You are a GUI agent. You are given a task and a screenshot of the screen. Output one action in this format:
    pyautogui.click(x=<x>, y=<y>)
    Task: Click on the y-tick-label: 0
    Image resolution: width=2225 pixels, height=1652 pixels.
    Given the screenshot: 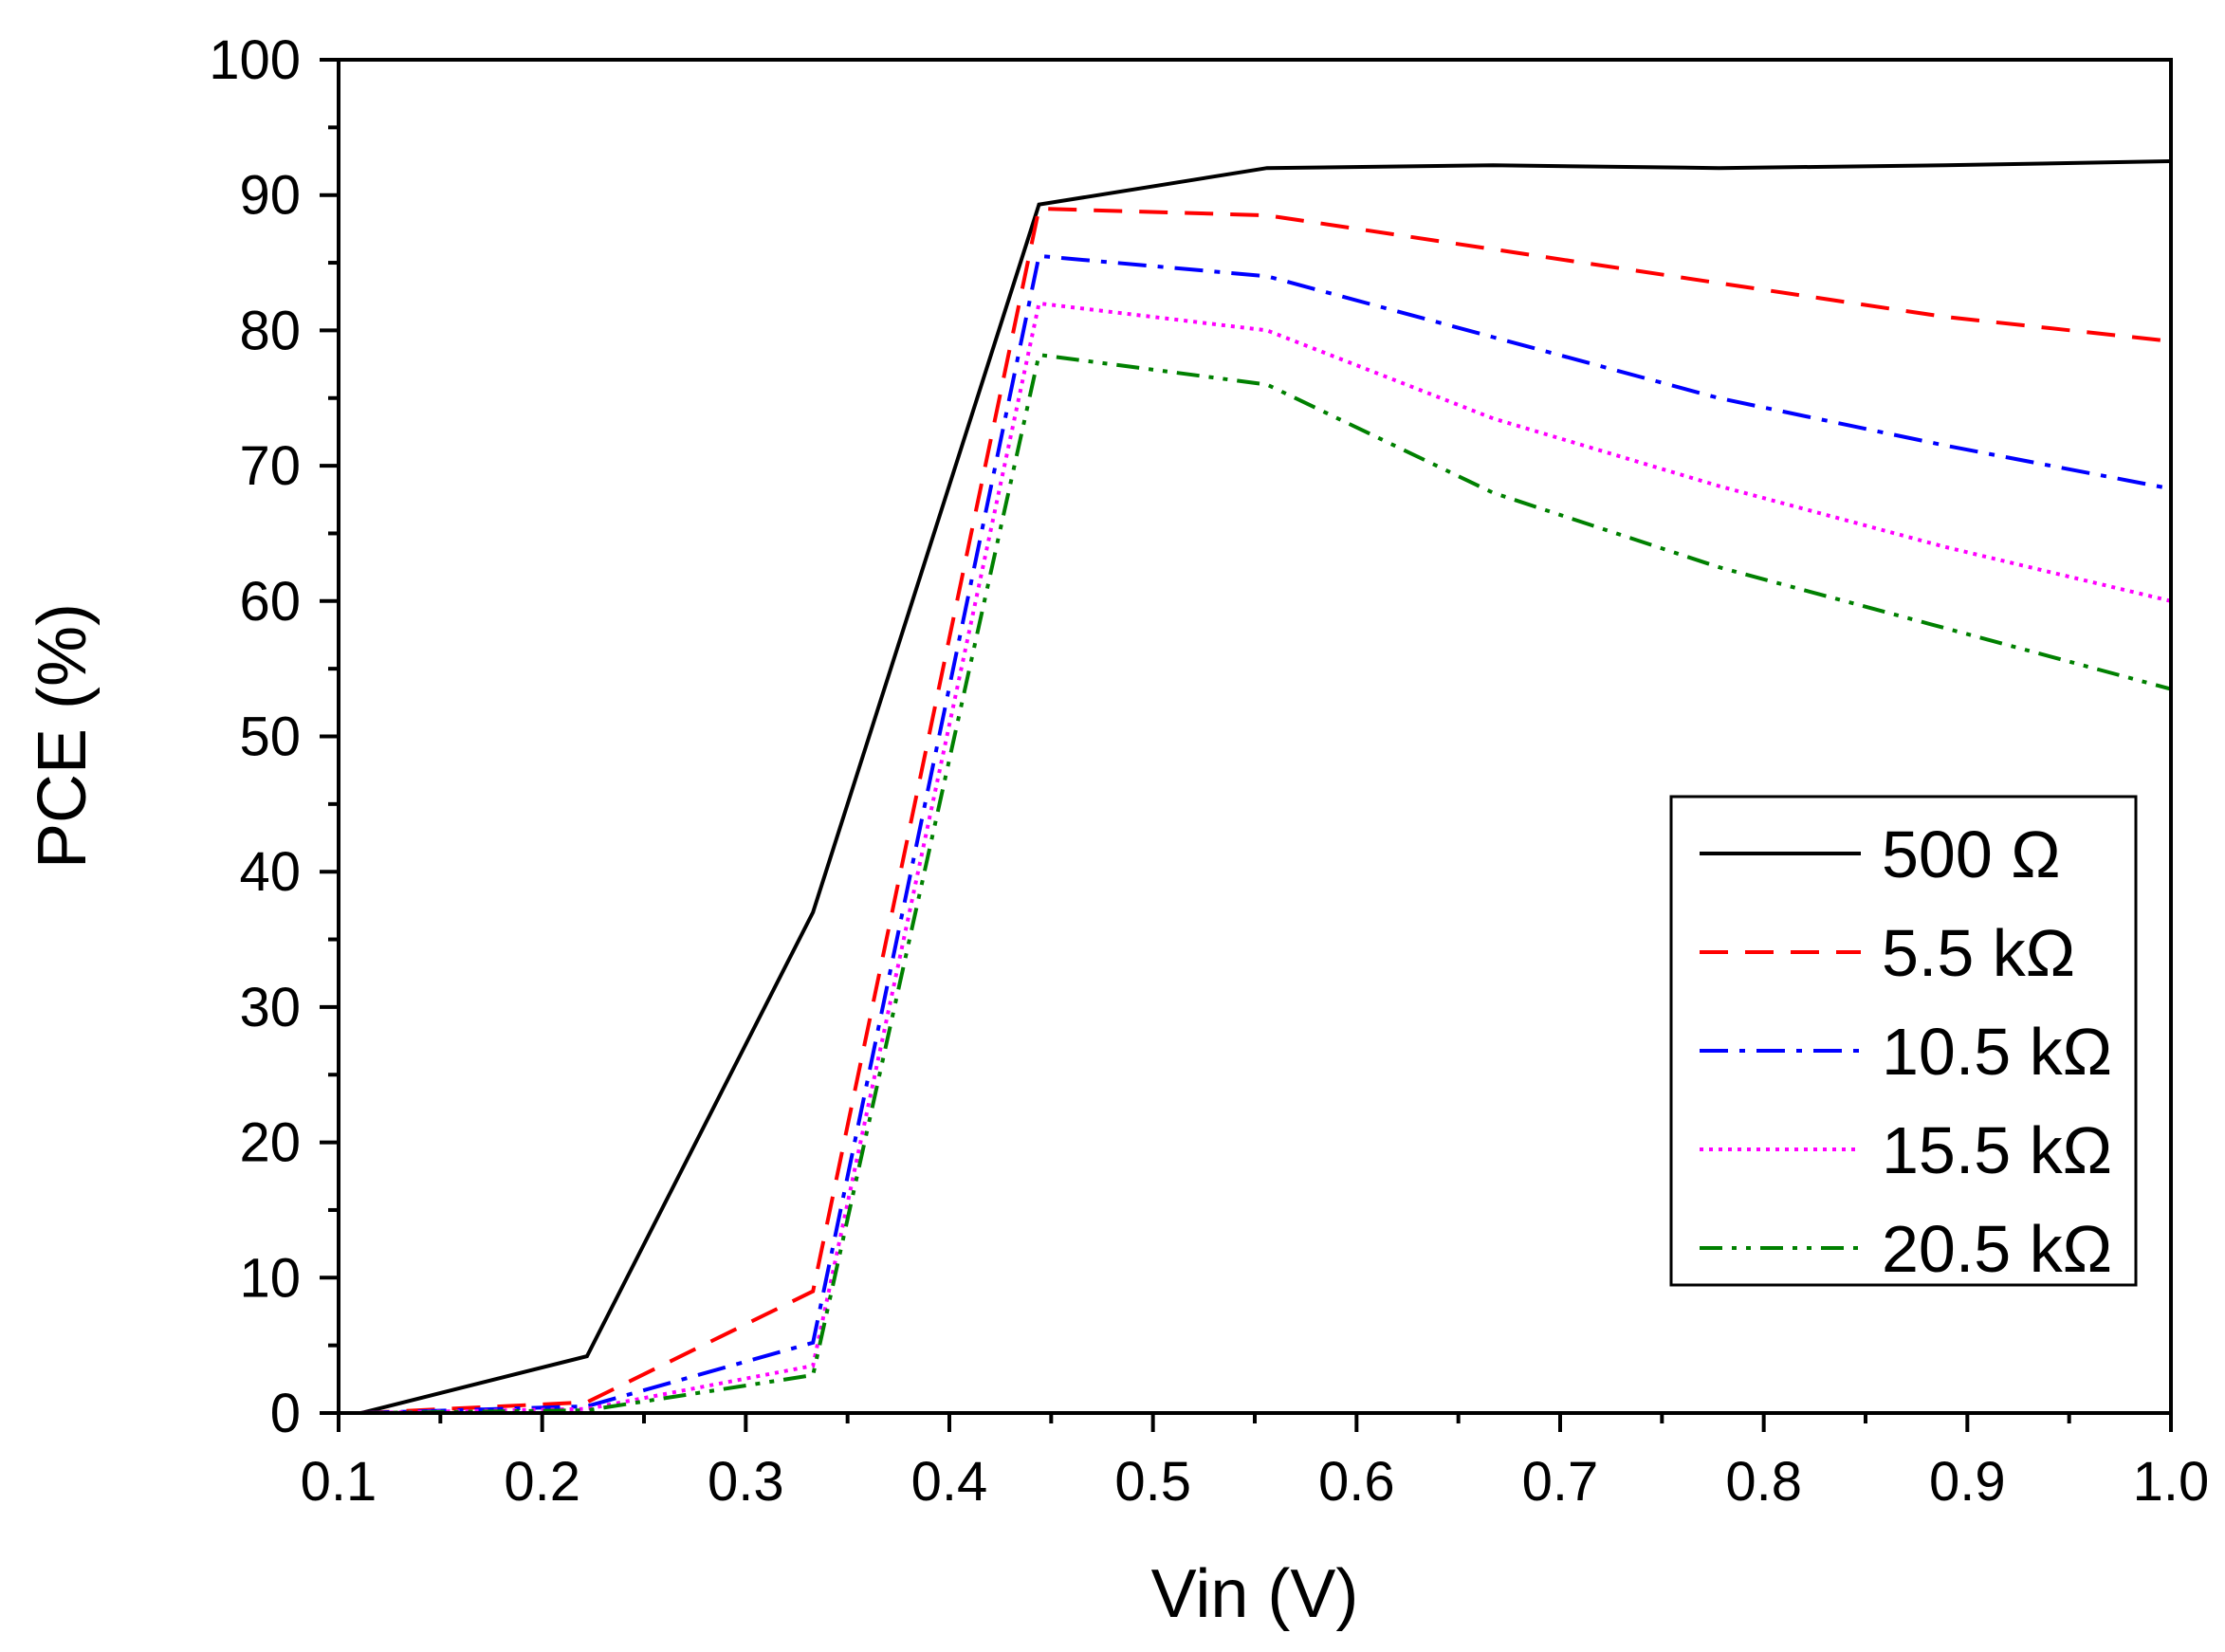 What is the action you would take?
    pyautogui.click(x=285, y=1413)
    